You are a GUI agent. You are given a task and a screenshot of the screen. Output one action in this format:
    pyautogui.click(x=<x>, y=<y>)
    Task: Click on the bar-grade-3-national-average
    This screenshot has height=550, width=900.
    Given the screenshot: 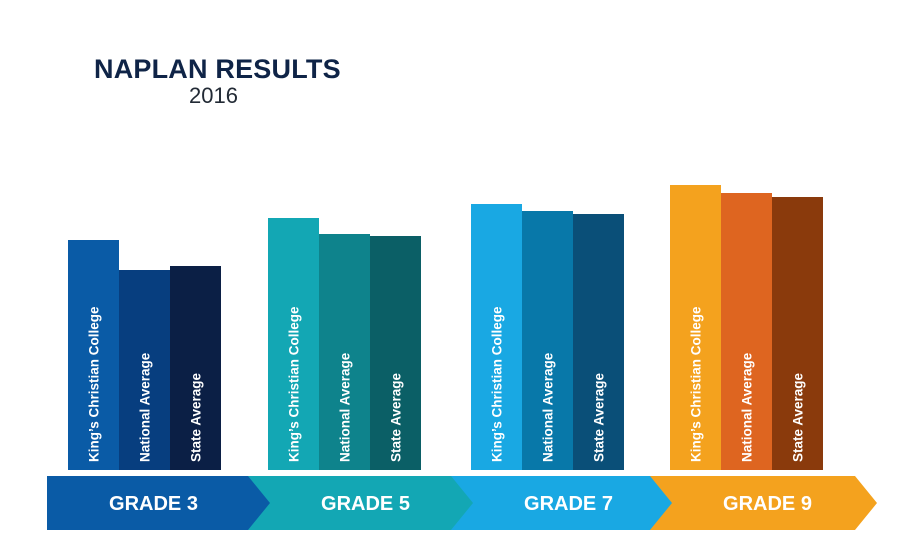 What is the action you would take?
    pyautogui.click(x=144, y=370)
    